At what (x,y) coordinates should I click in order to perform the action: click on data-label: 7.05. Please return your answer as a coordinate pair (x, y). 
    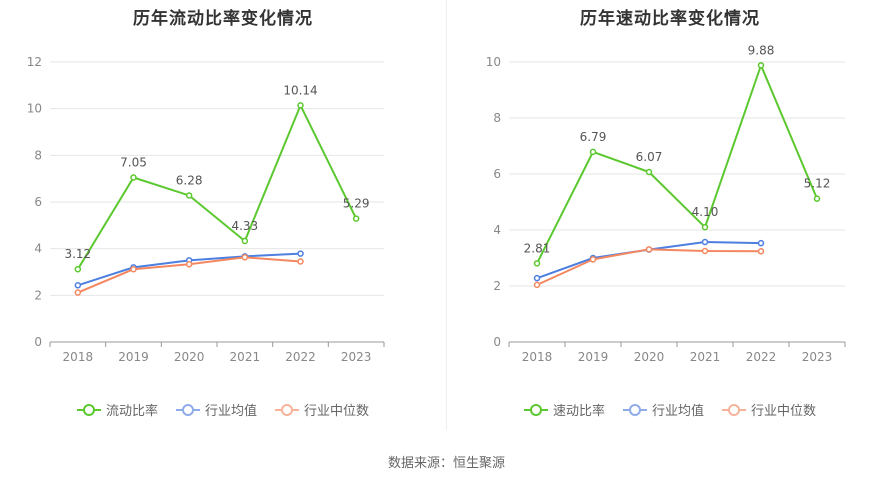
    Looking at the image, I should click on (133, 163).